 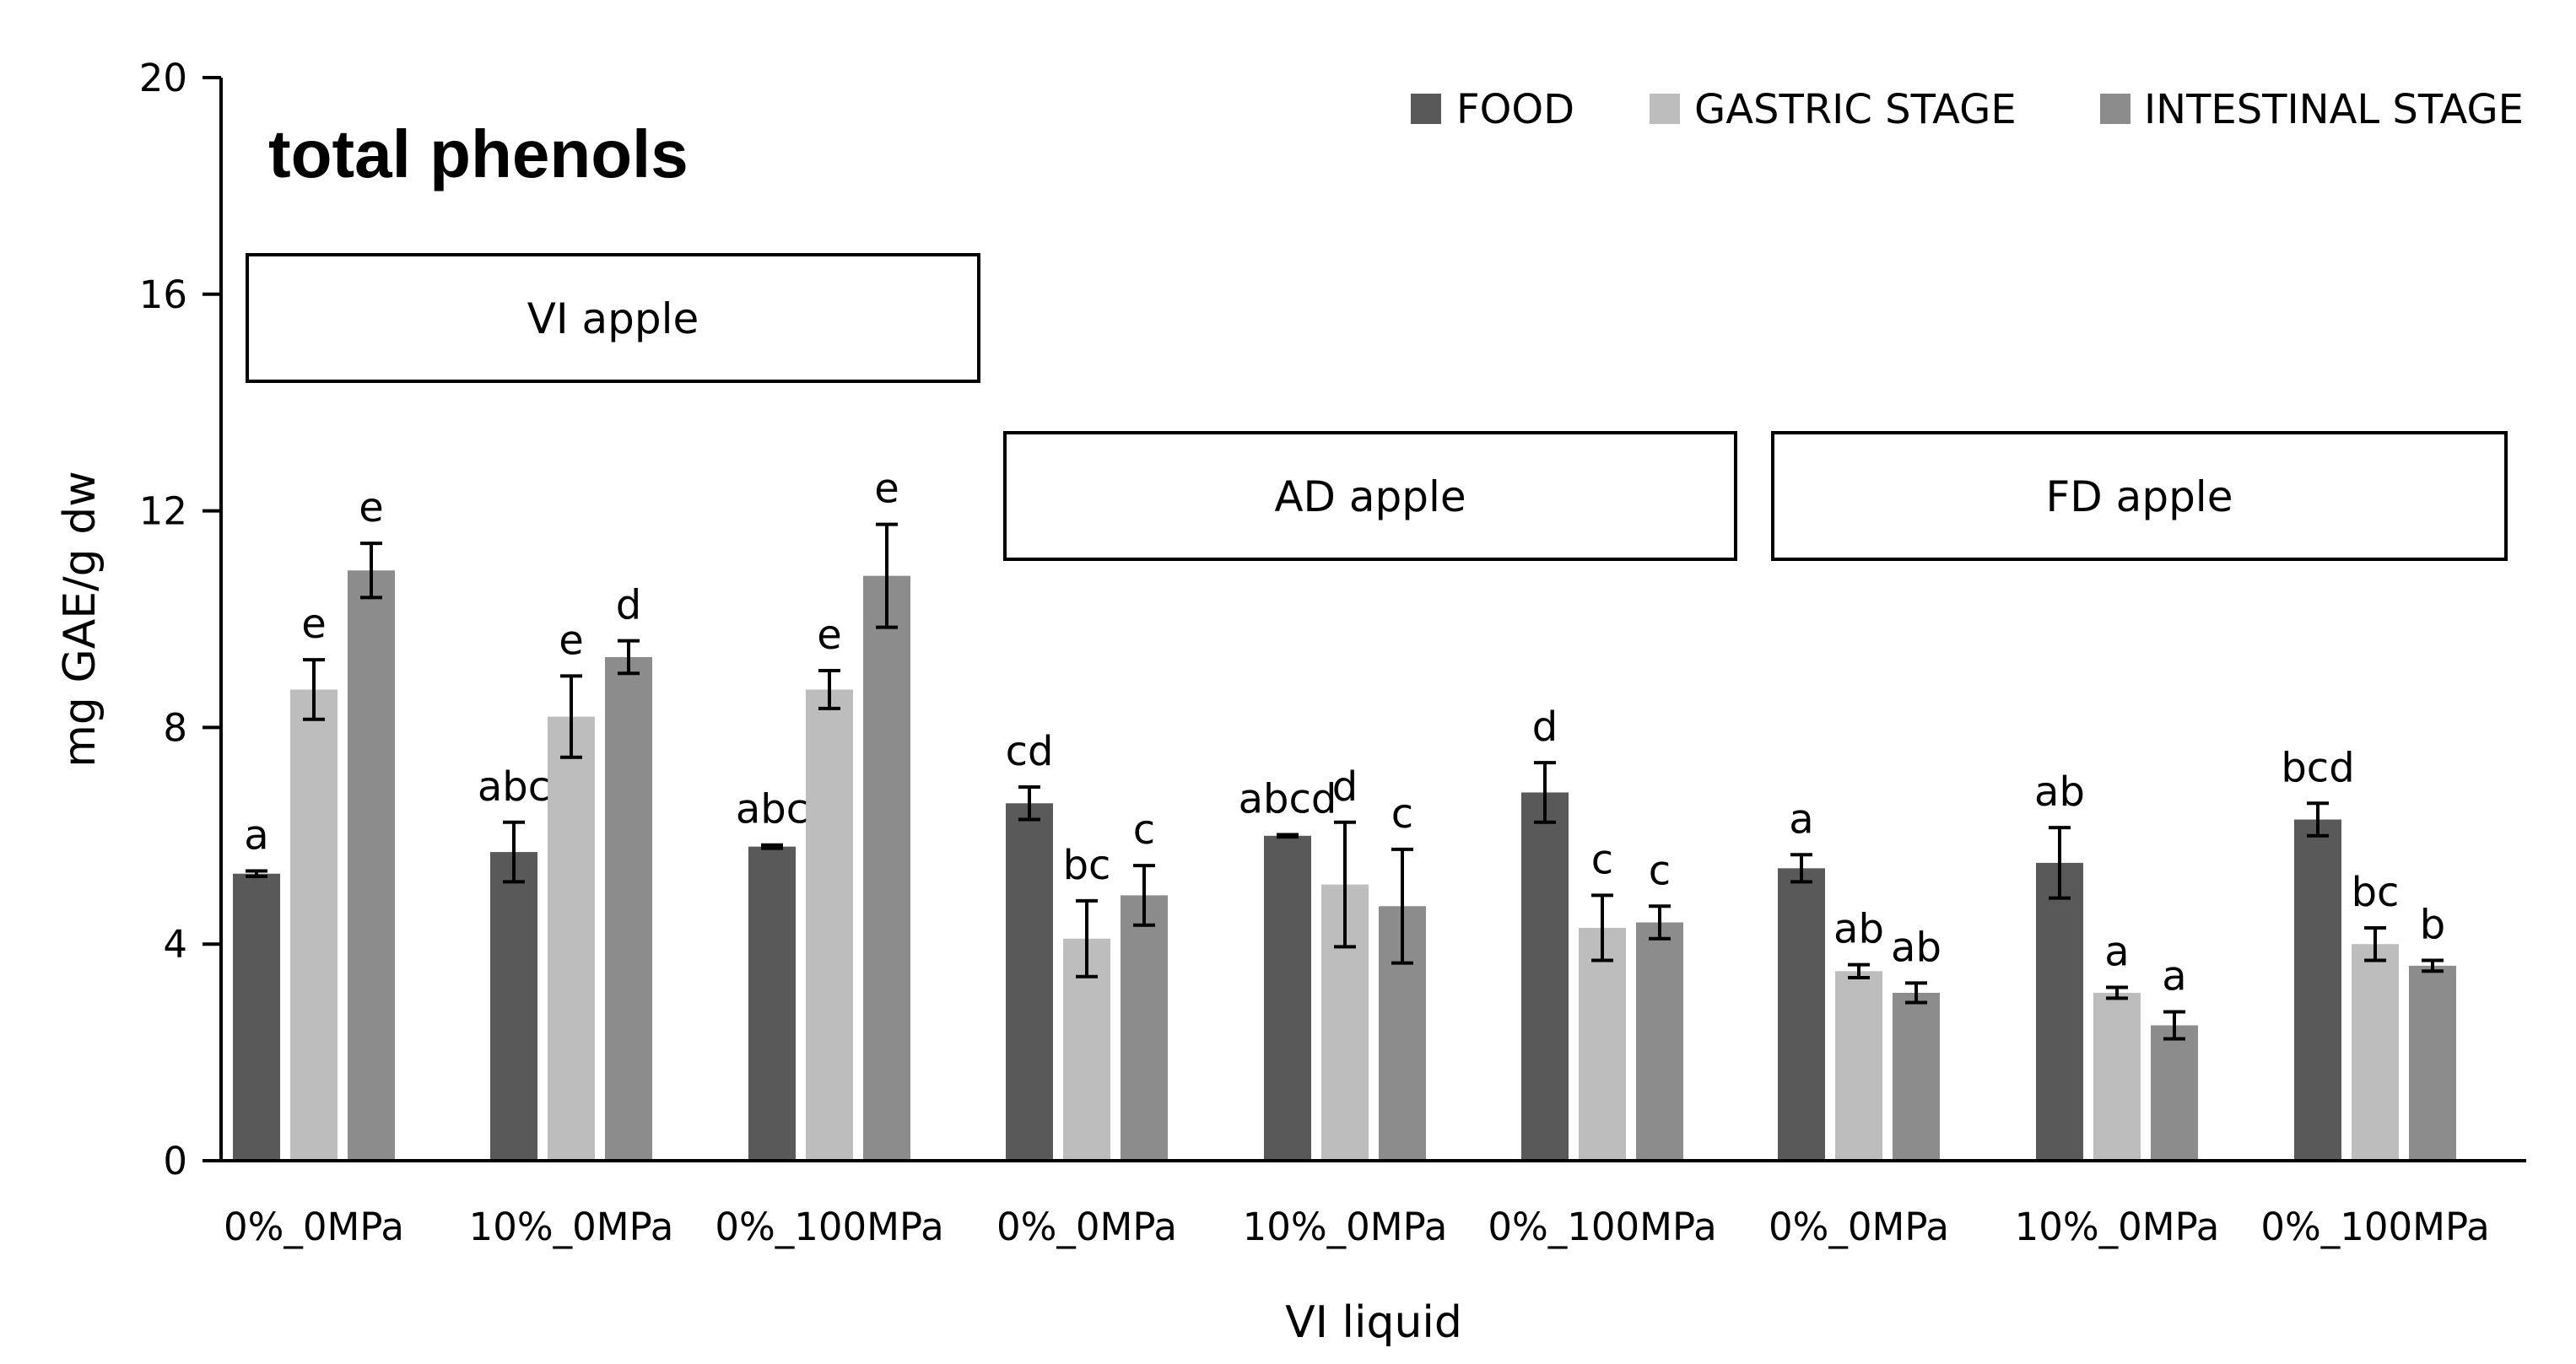 I want to click on x-axis-title: VI liquid, so click(x=1373, y=1323).